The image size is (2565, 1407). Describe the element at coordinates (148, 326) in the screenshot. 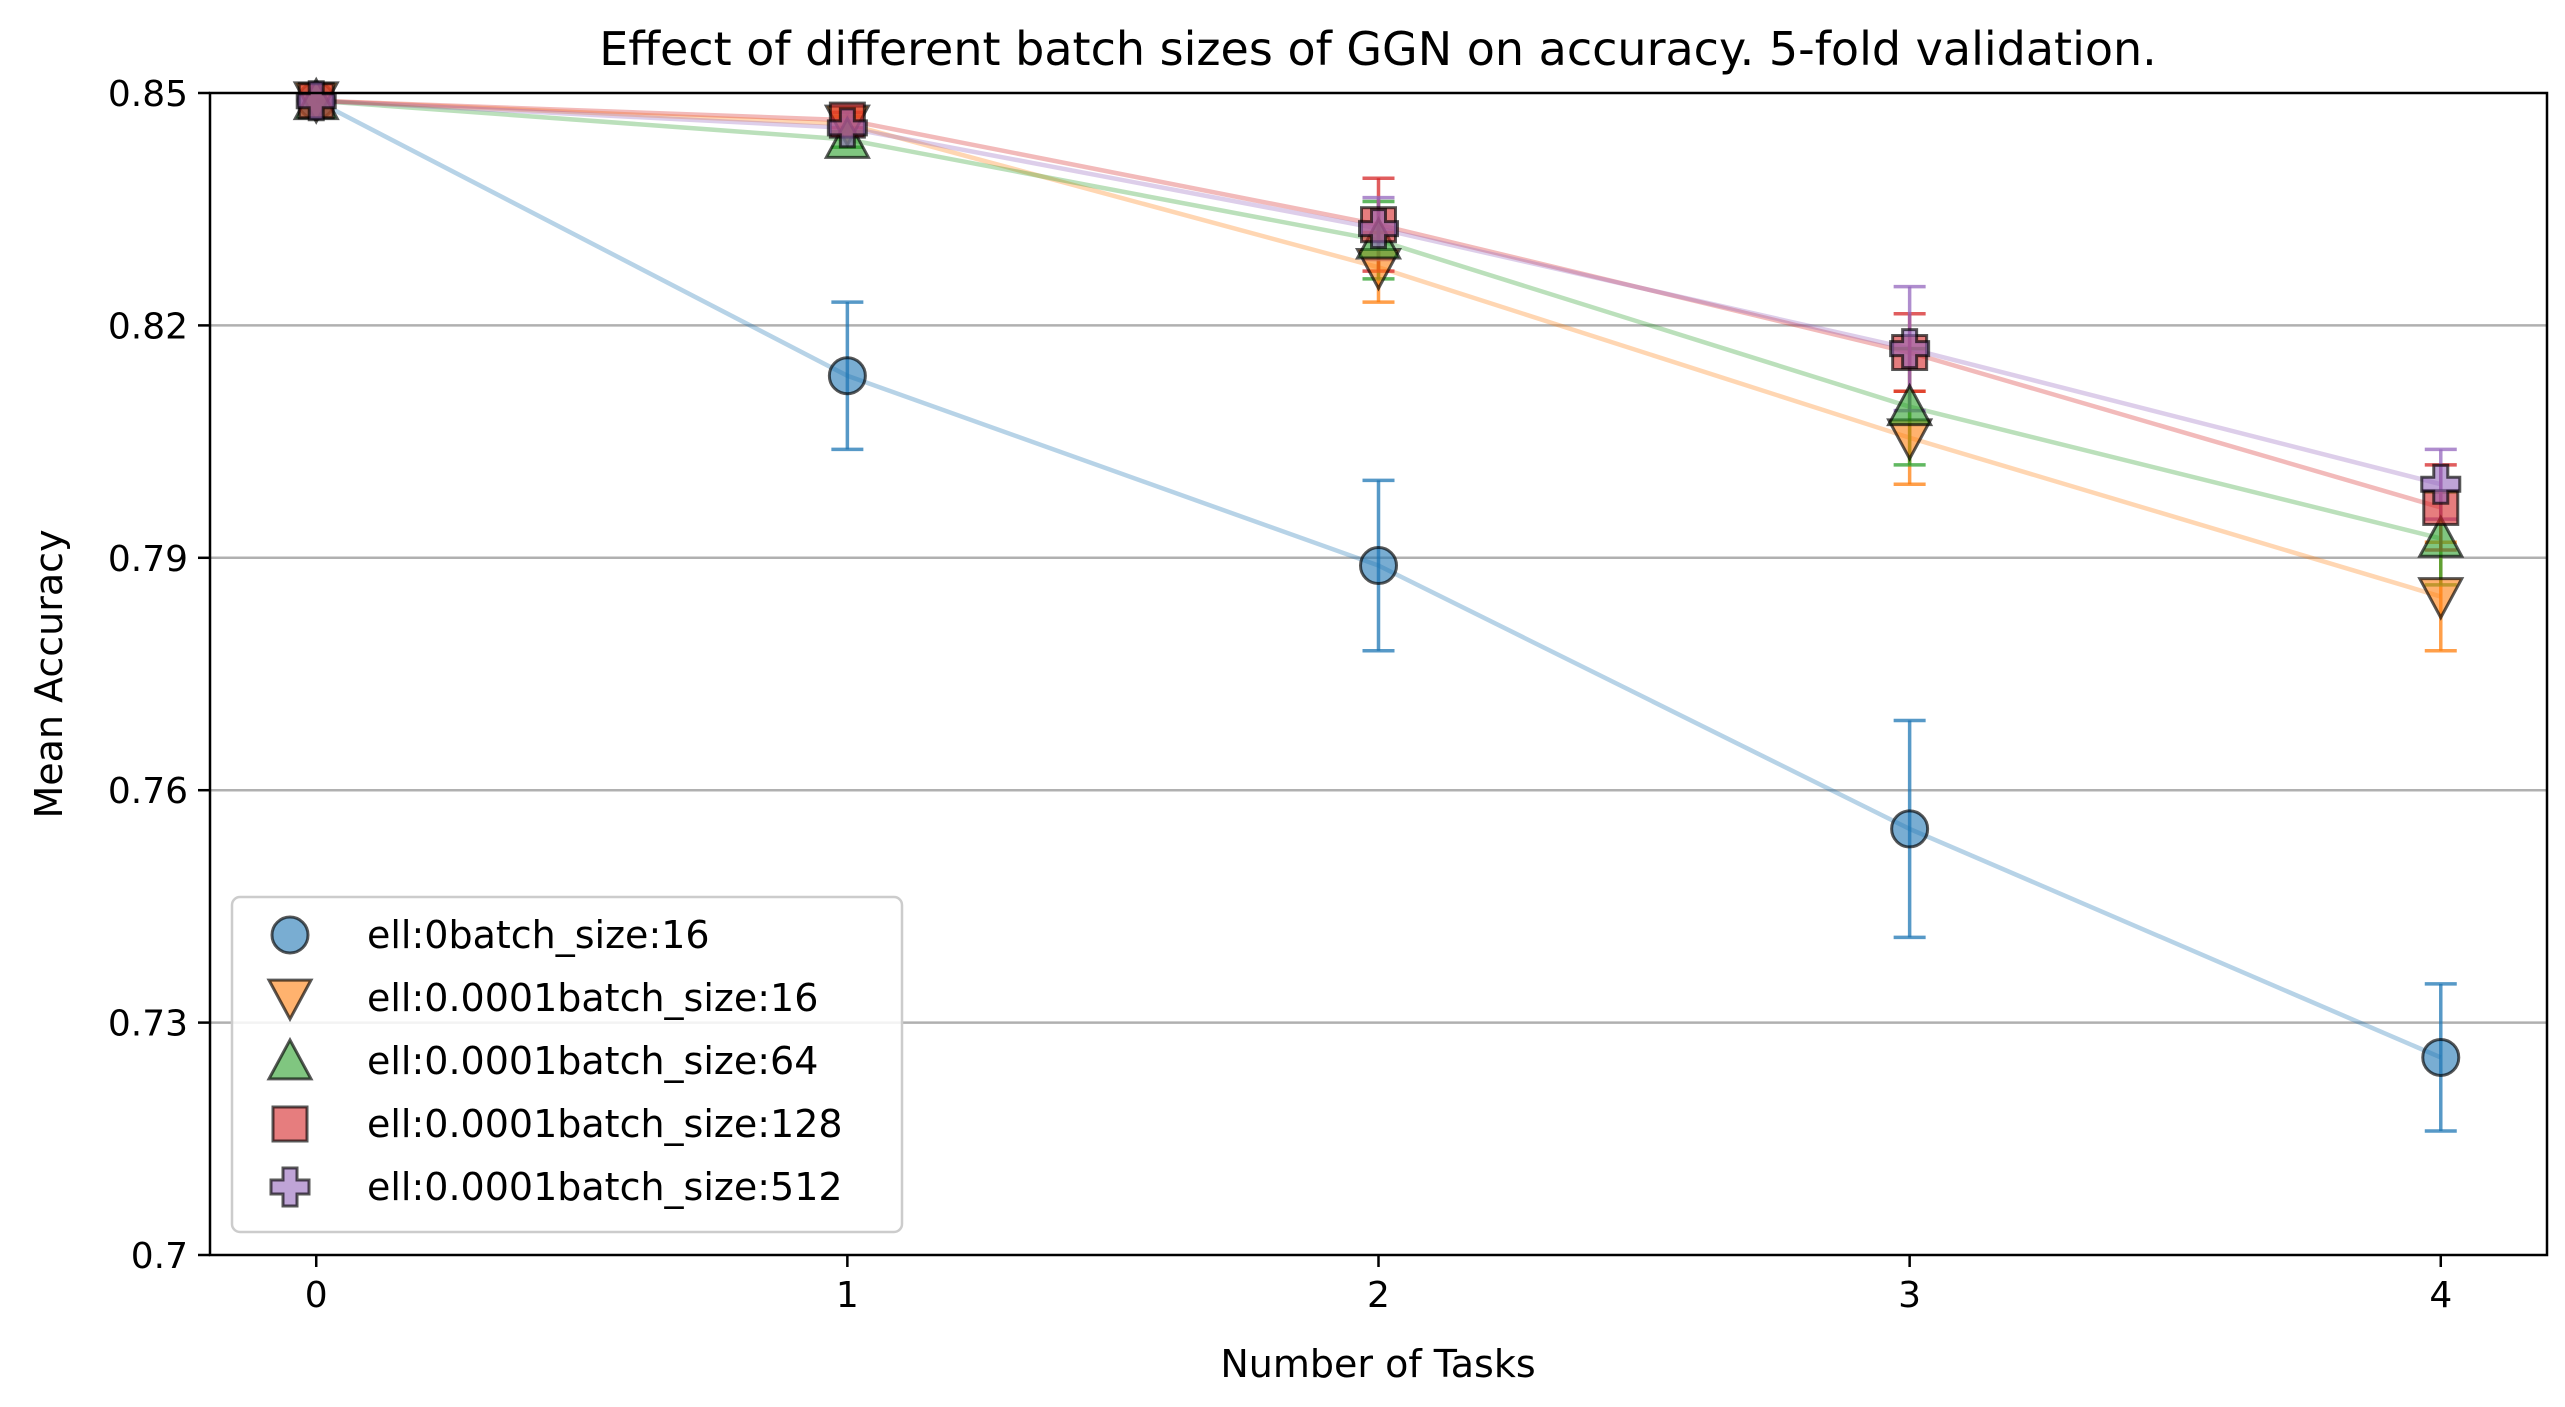

I see `y-tick-label: 0.82` at that location.